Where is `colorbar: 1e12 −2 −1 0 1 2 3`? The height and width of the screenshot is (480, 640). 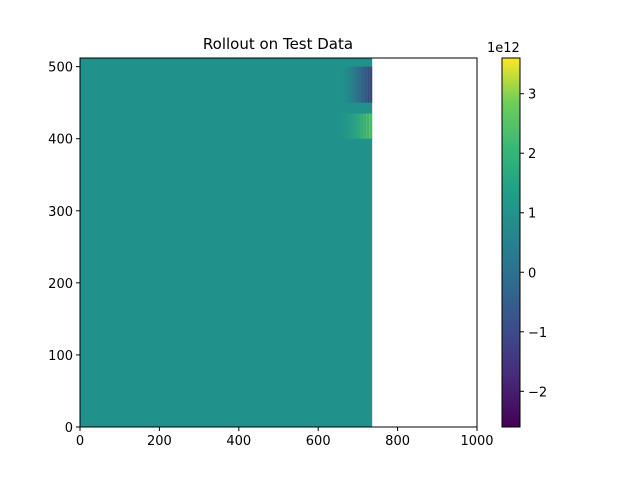 colorbar: 1e12 −2 −1 0 1 2 3 is located at coordinates (517, 234).